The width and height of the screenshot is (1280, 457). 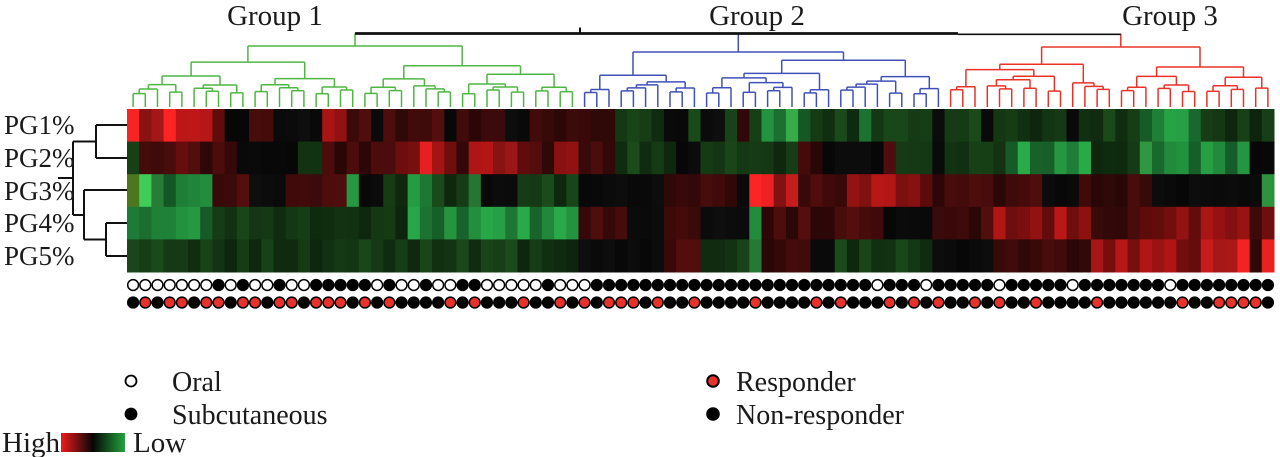 I want to click on row-label-pg5: PG5%, so click(x=39, y=256).